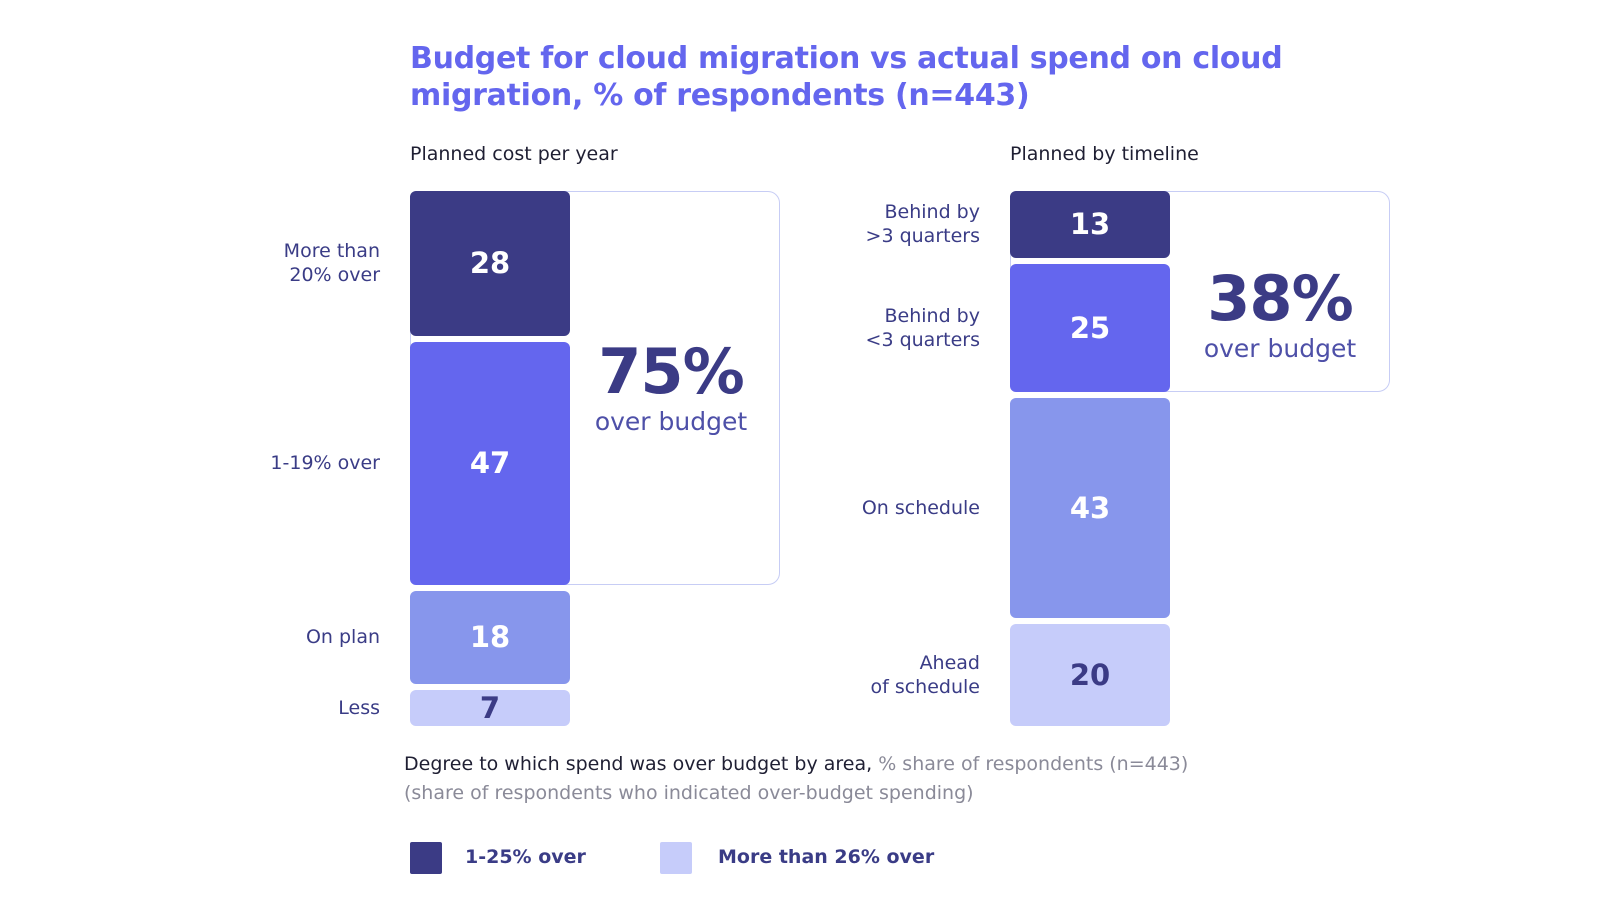  I want to click on bar-segment: 18, so click(490, 637).